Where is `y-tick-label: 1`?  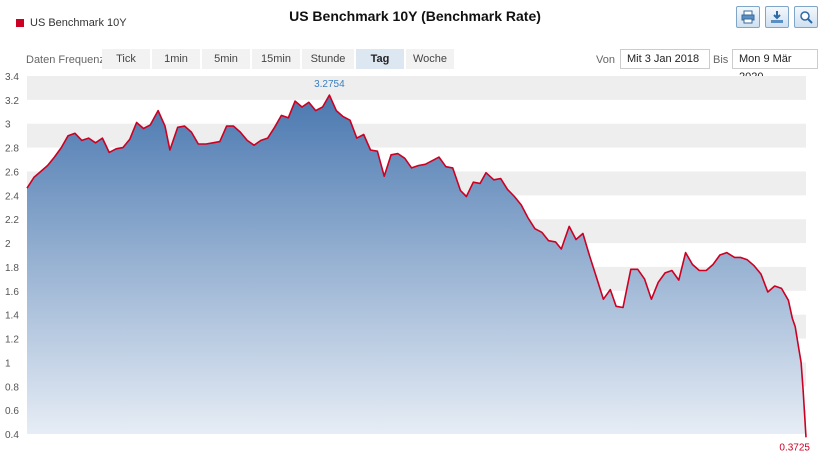
y-tick-label: 1 is located at coordinates (8, 363).